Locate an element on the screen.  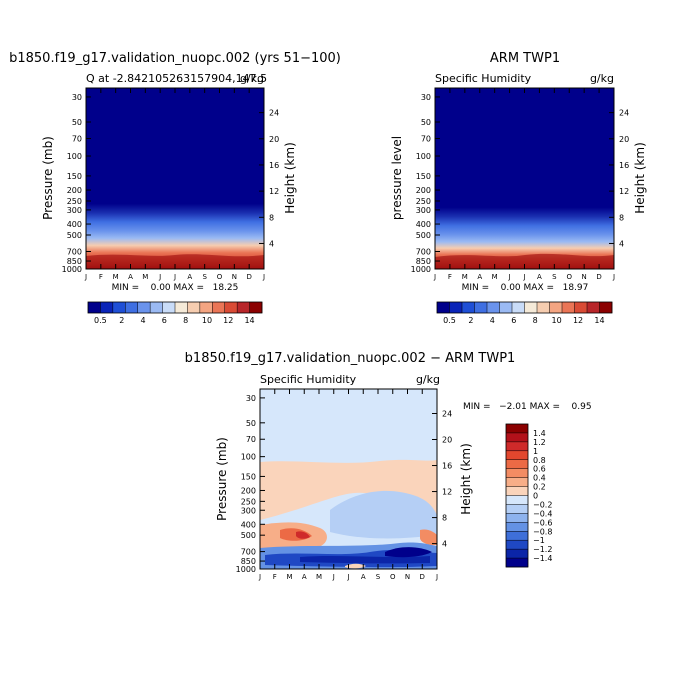
pressure-tick-label: 250 is located at coordinates (248, 501).